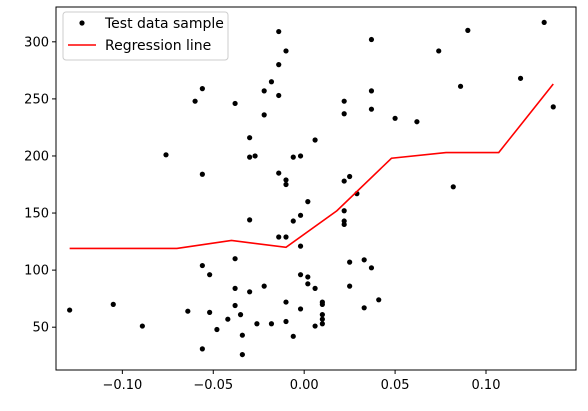 This screenshot has width=588, height=411. Describe the element at coordinates (486, 385) in the screenshot. I see `x-tick-label: 0.10` at that location.